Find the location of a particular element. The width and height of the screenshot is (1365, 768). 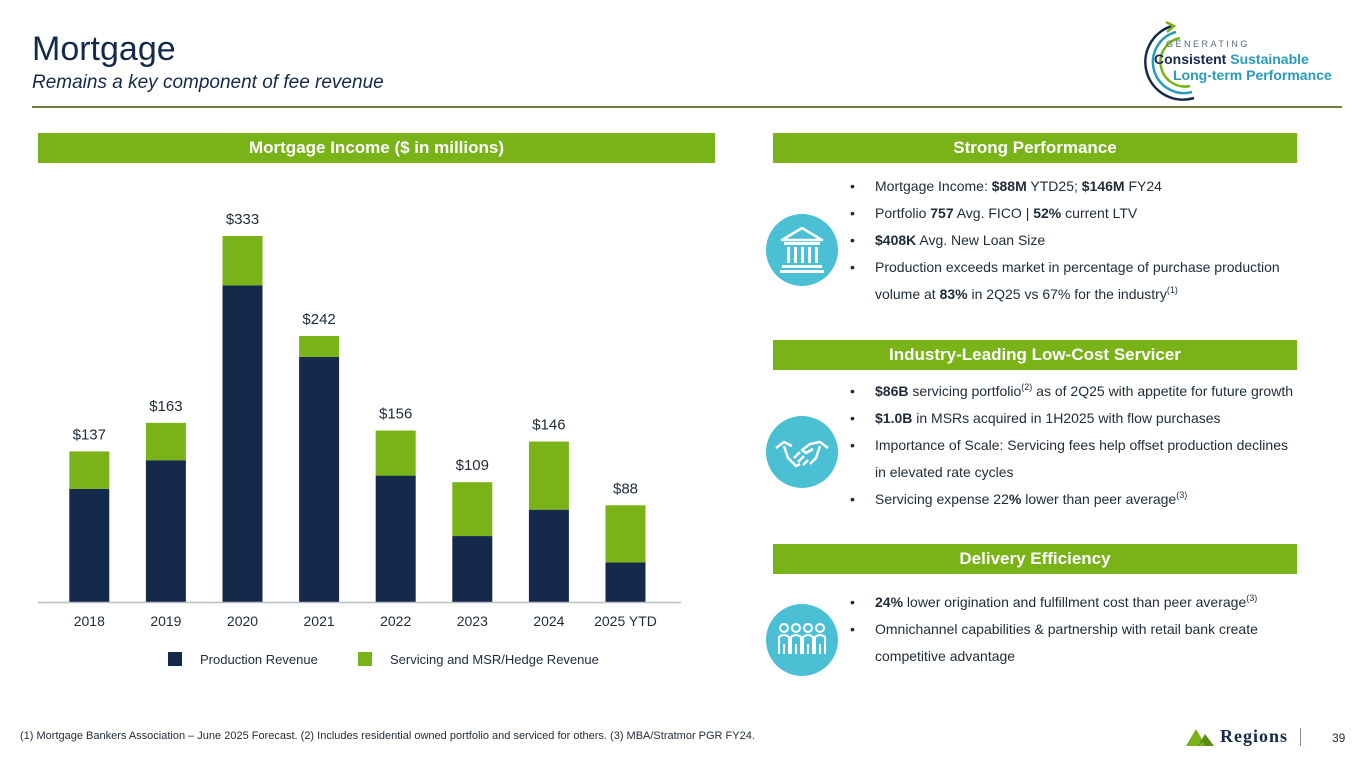

strong-performance-header: Strong Performance is located at coordinates (1035, 148).